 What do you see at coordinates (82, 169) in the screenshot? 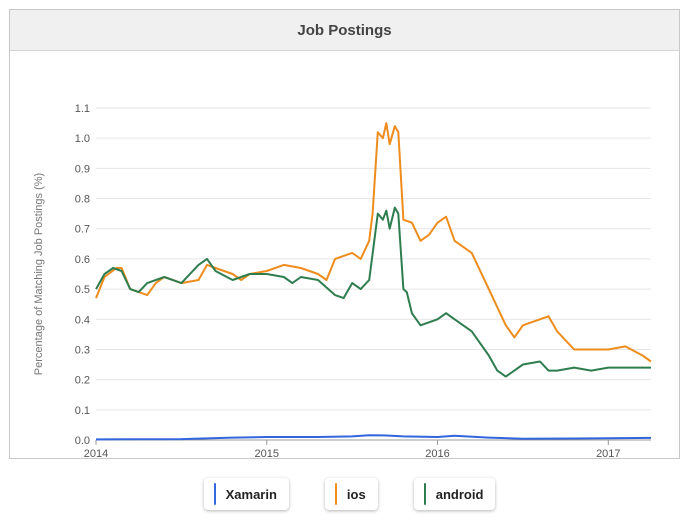
I see `y-tick-label: 0.9` at bounding box center [82, 169].